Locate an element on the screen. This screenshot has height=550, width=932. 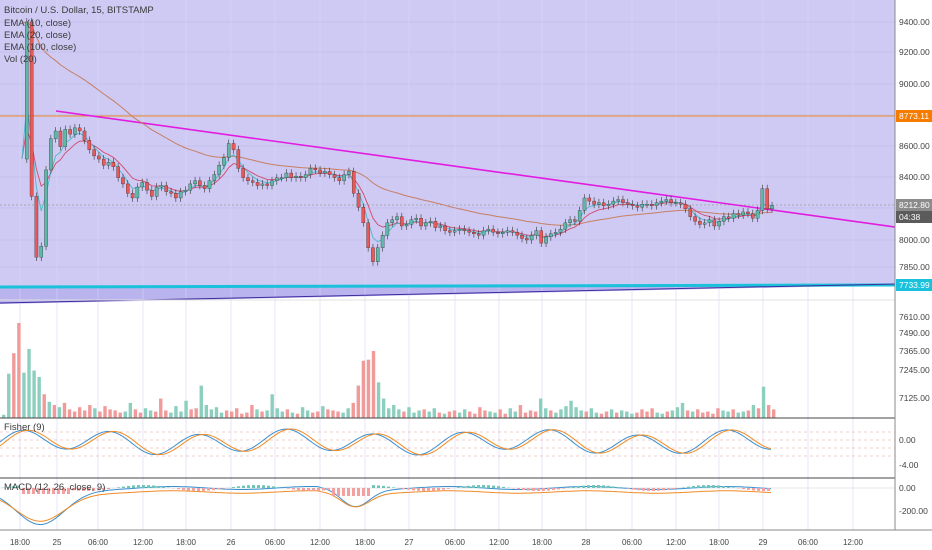
time-tick-label: 29 is located at coordinates (763, 542).